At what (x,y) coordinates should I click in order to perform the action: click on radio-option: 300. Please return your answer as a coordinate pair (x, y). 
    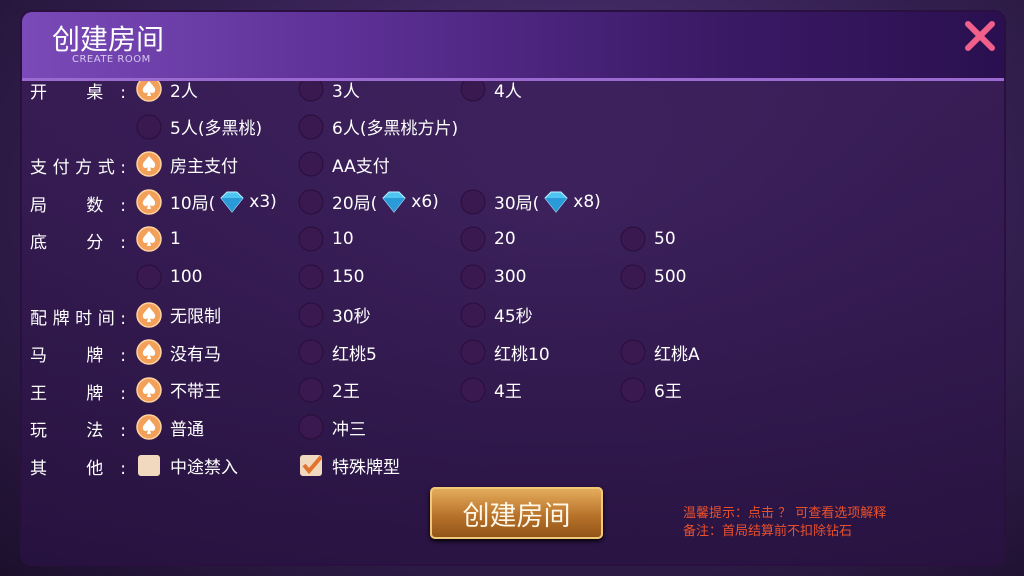
    Looking at the image, I should click on (493, 277).